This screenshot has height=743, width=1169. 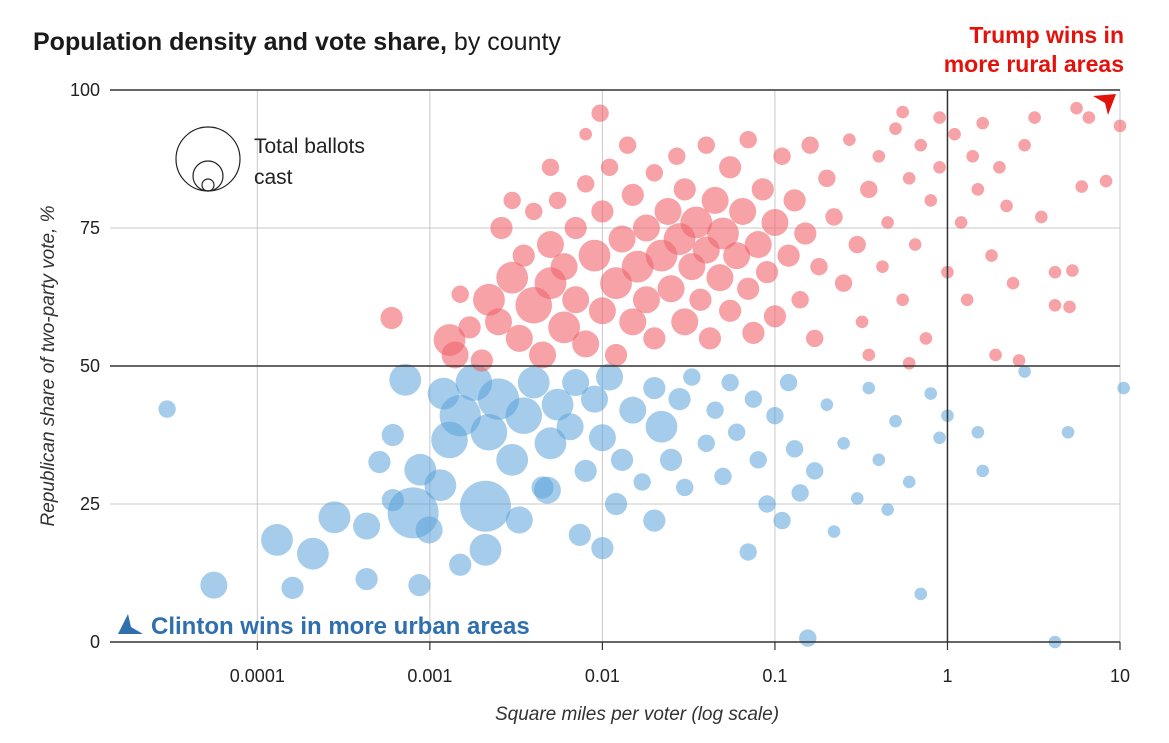 What do you see at coordinates (90, 504) in the screenshot?
I see `y-tick-label: 25` at bounding box center [90, 504].